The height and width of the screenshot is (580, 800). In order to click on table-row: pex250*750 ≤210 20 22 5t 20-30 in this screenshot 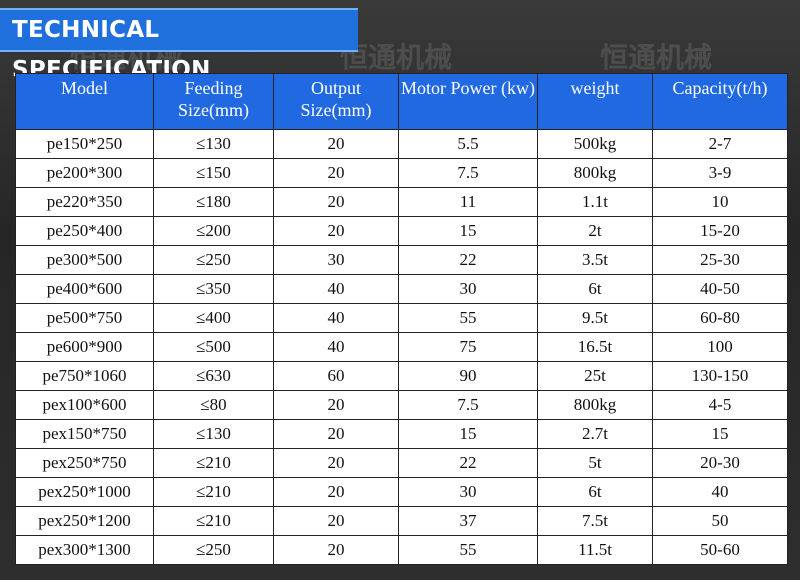, I will do `click(401, 463)`.